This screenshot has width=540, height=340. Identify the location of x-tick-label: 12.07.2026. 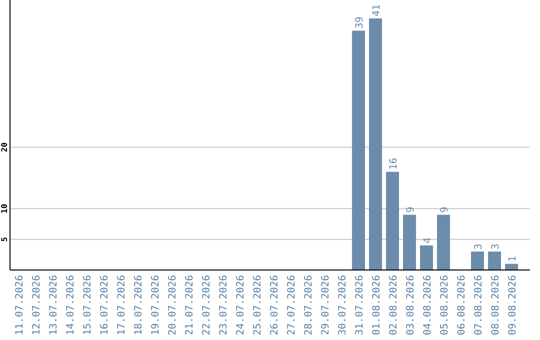
(37, 305).